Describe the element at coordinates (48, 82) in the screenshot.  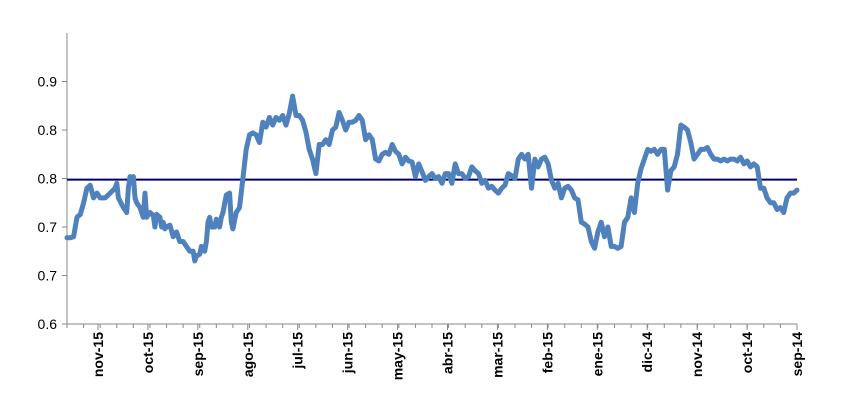
I see `y-tick-label: 0.9` at that location.